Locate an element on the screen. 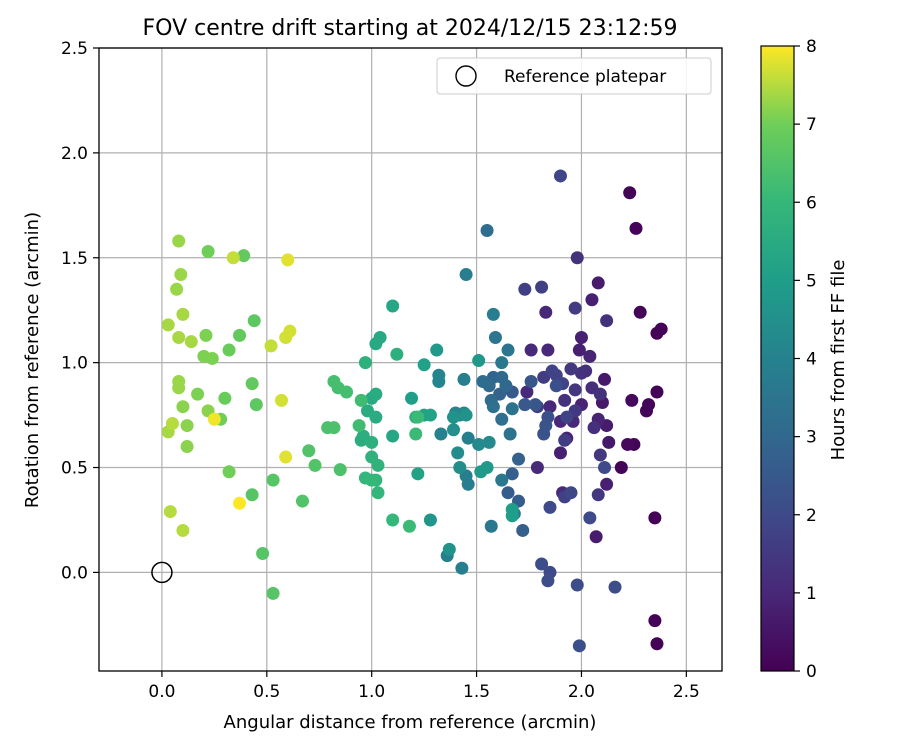  reference-platepar-point is located at coordinates (162, 572).